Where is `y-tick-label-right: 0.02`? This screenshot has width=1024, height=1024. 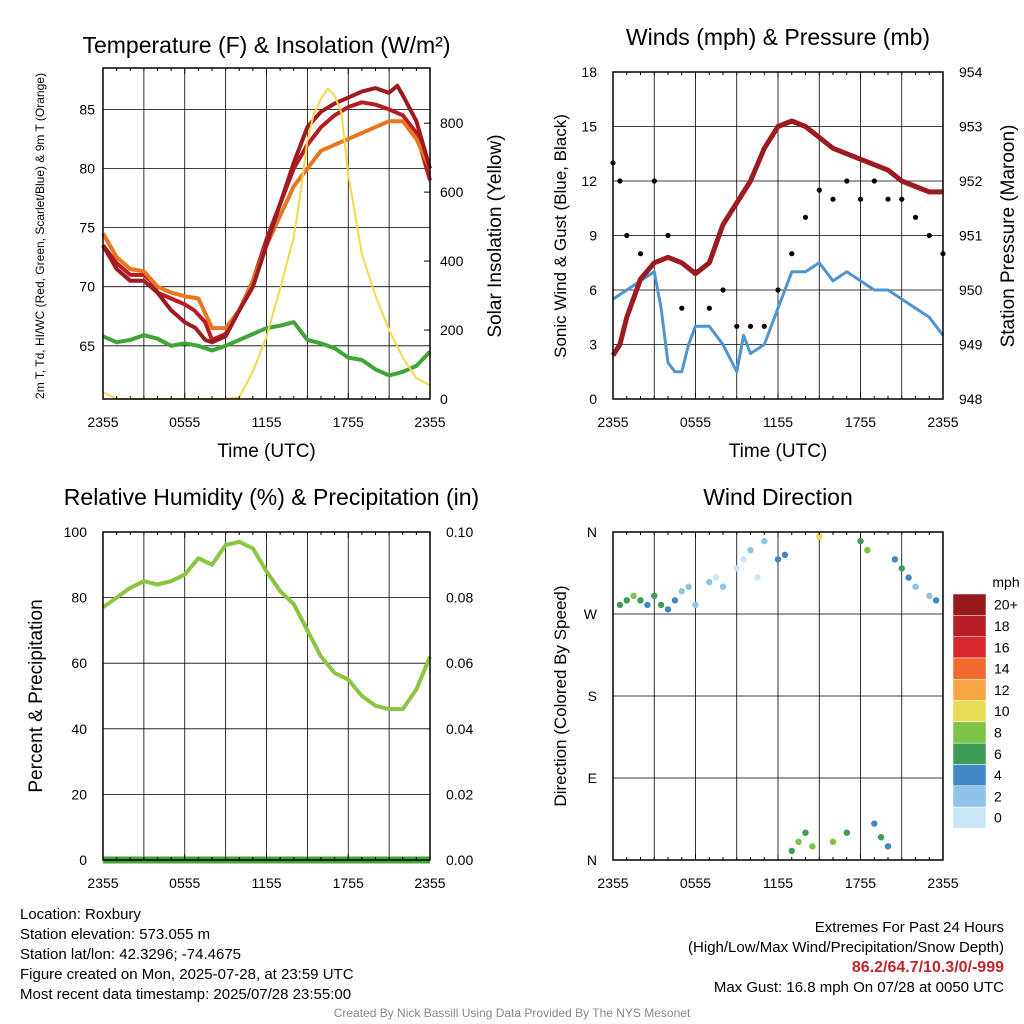 y-tick-label-right: 0.02 is located at coordinates (459, 794).